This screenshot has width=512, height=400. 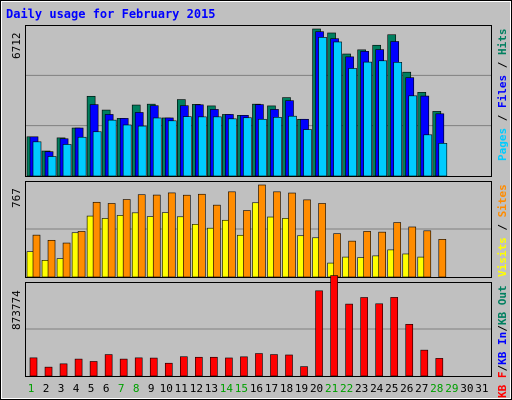 I want to click on x-tick-day-1: 1, so click(x=31, y=388).